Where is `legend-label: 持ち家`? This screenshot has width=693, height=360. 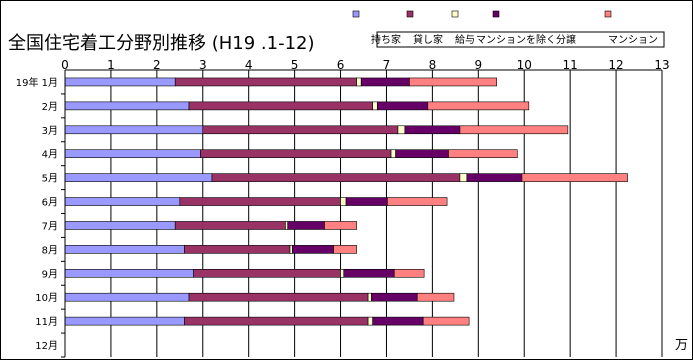
legend-label: 持ち家 is located at coordinates (386, 39).